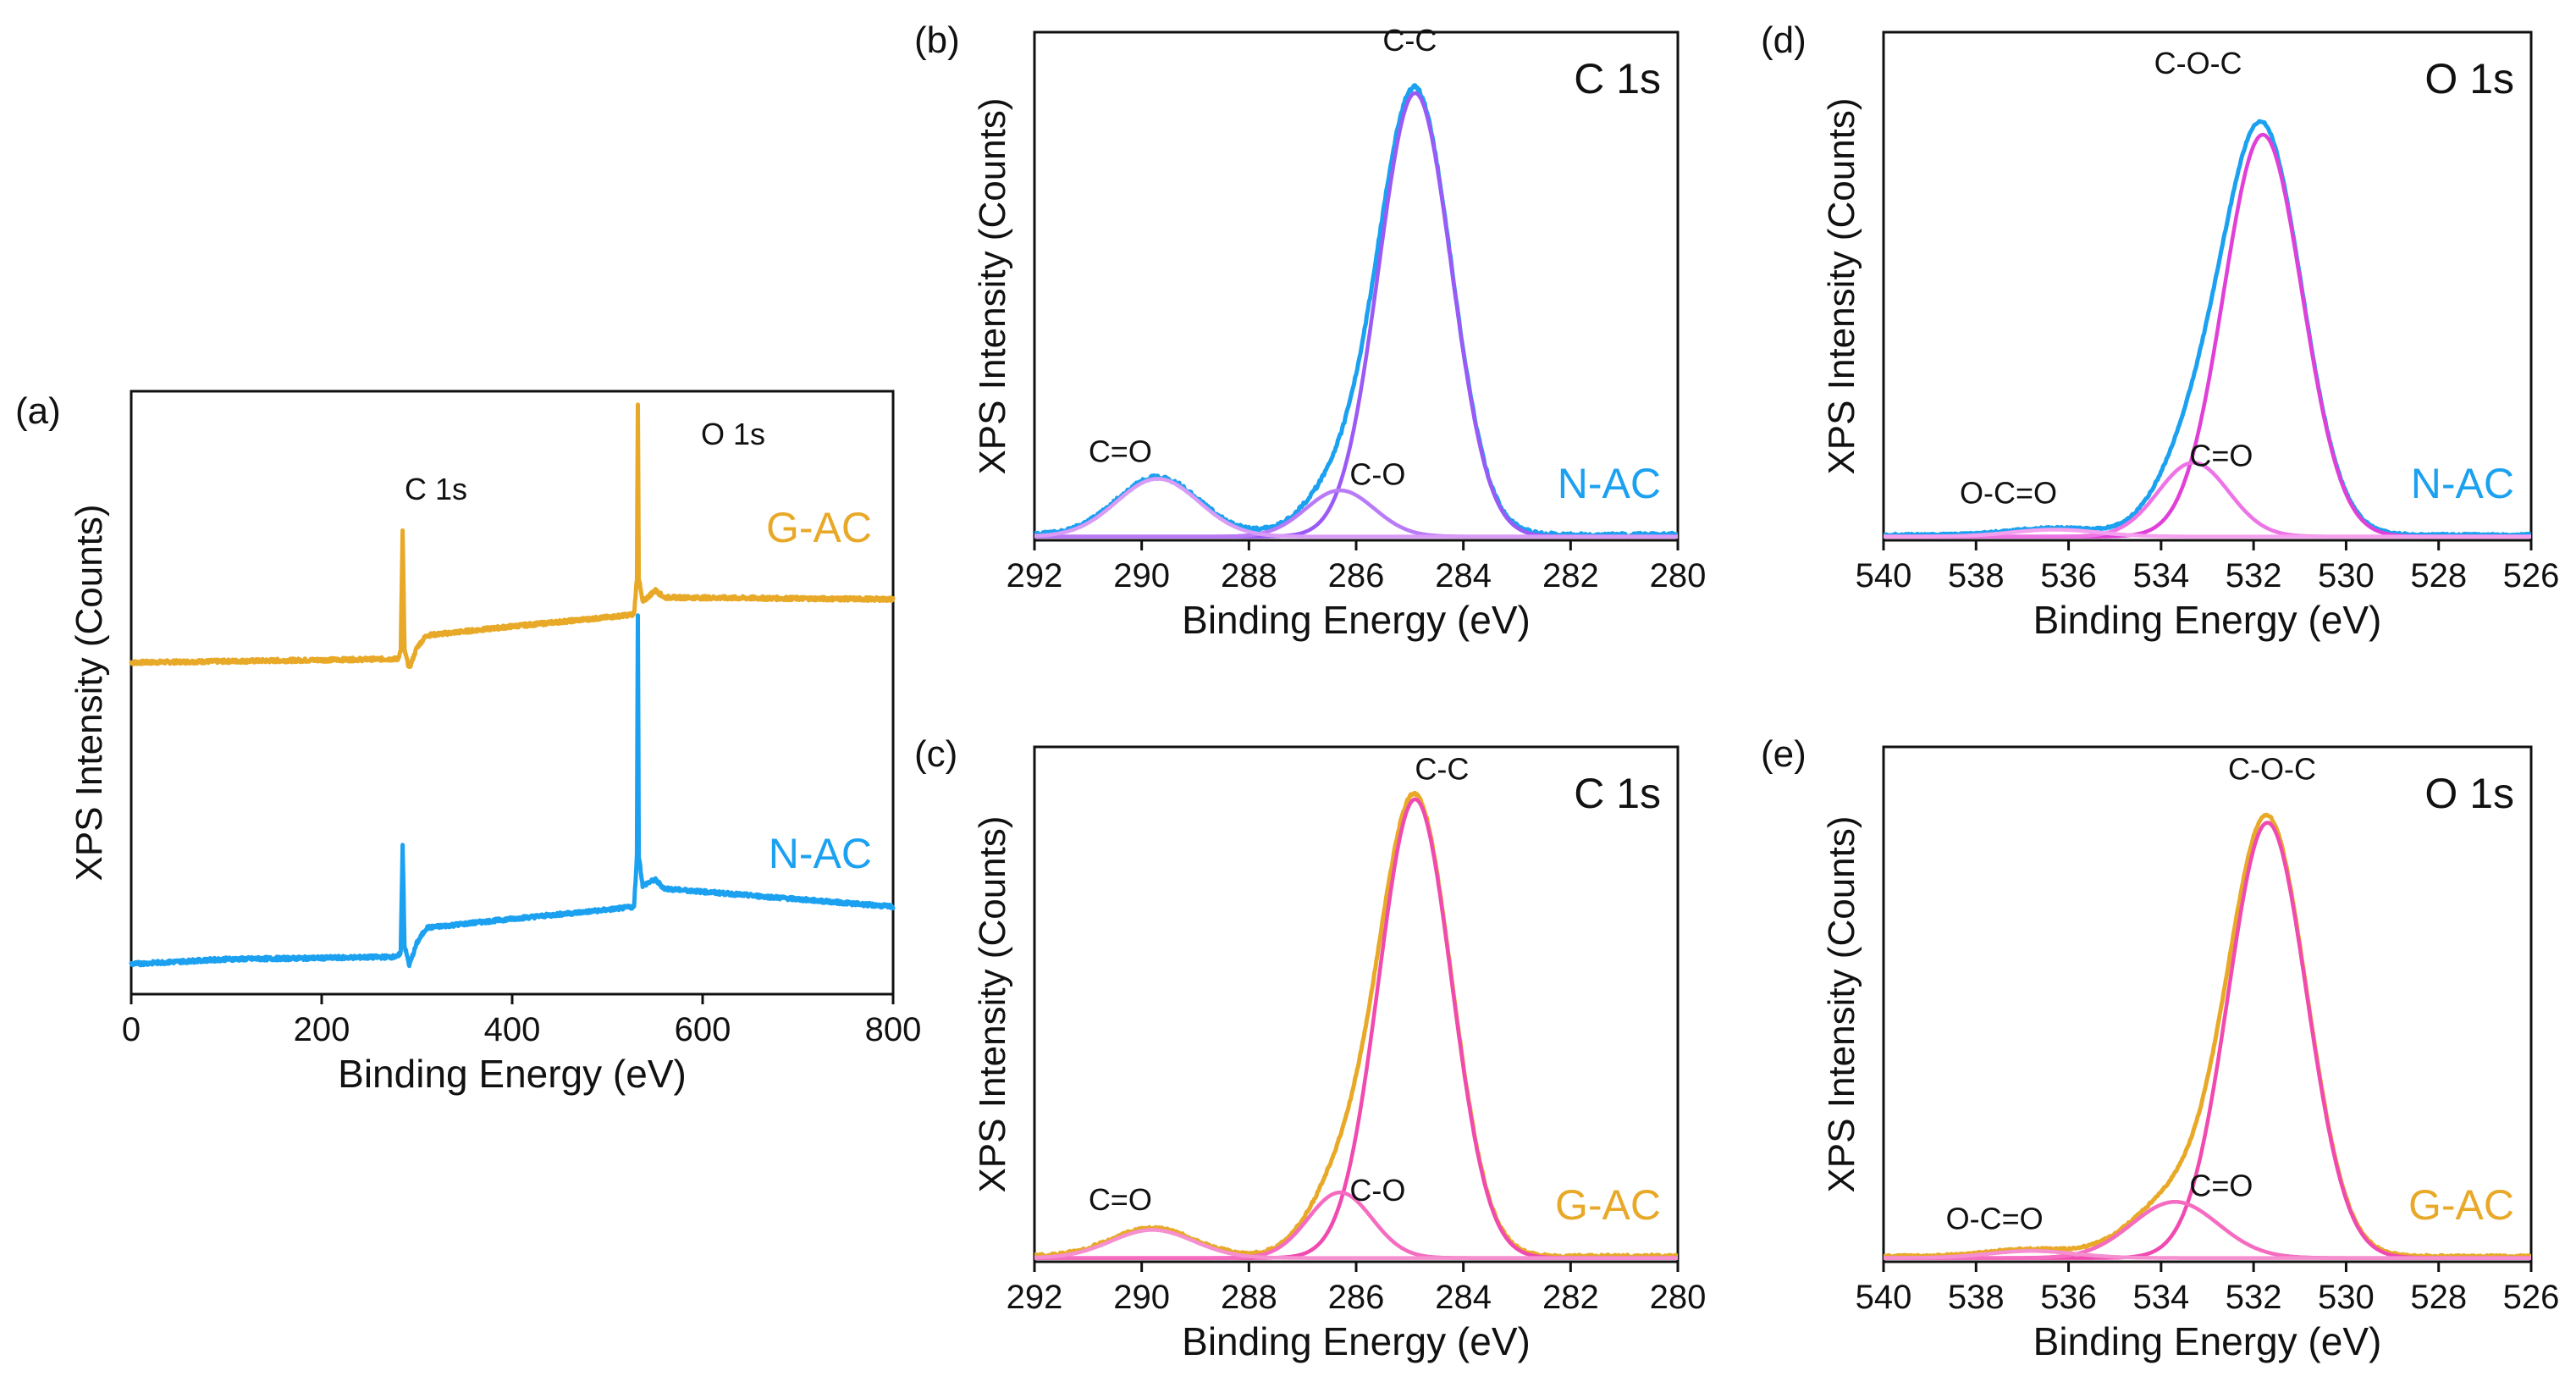 The width and height of the screenshot is (2576, 1393). I want to click on x-tick-label: 200, so click(322, 1029).